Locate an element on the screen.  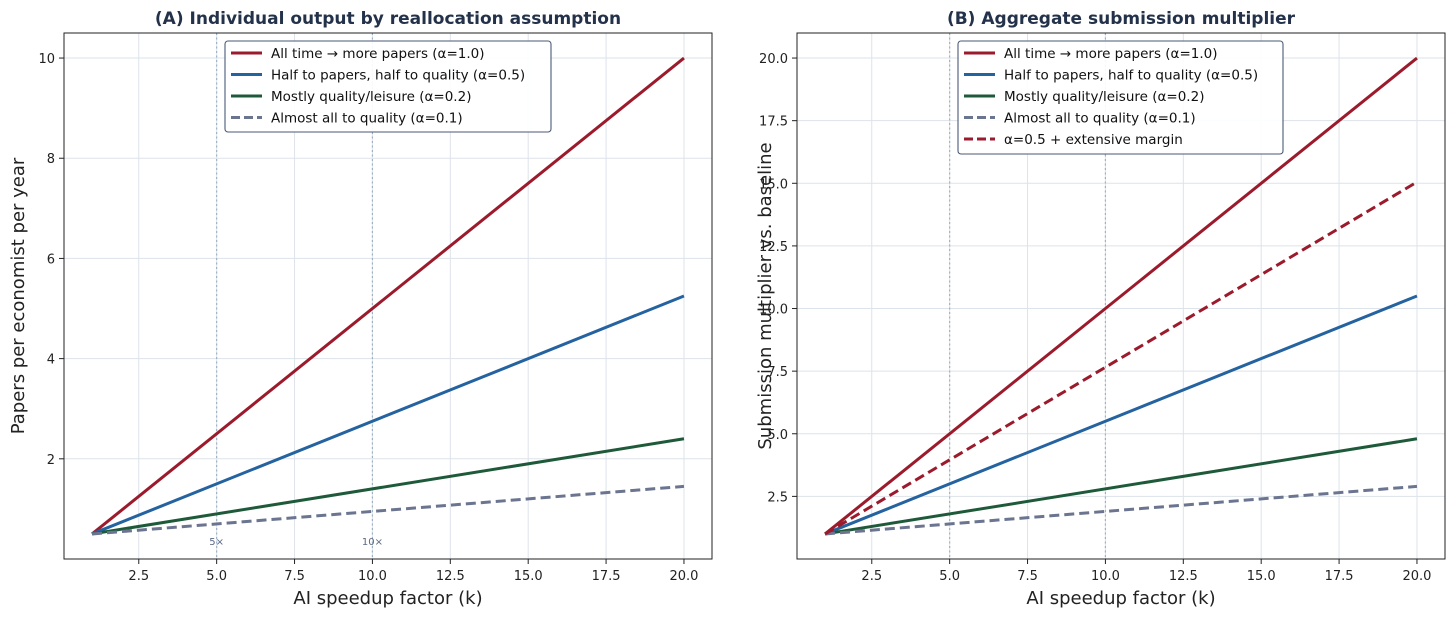
y-tick-label: 10 is located at coordinates (46, 59).